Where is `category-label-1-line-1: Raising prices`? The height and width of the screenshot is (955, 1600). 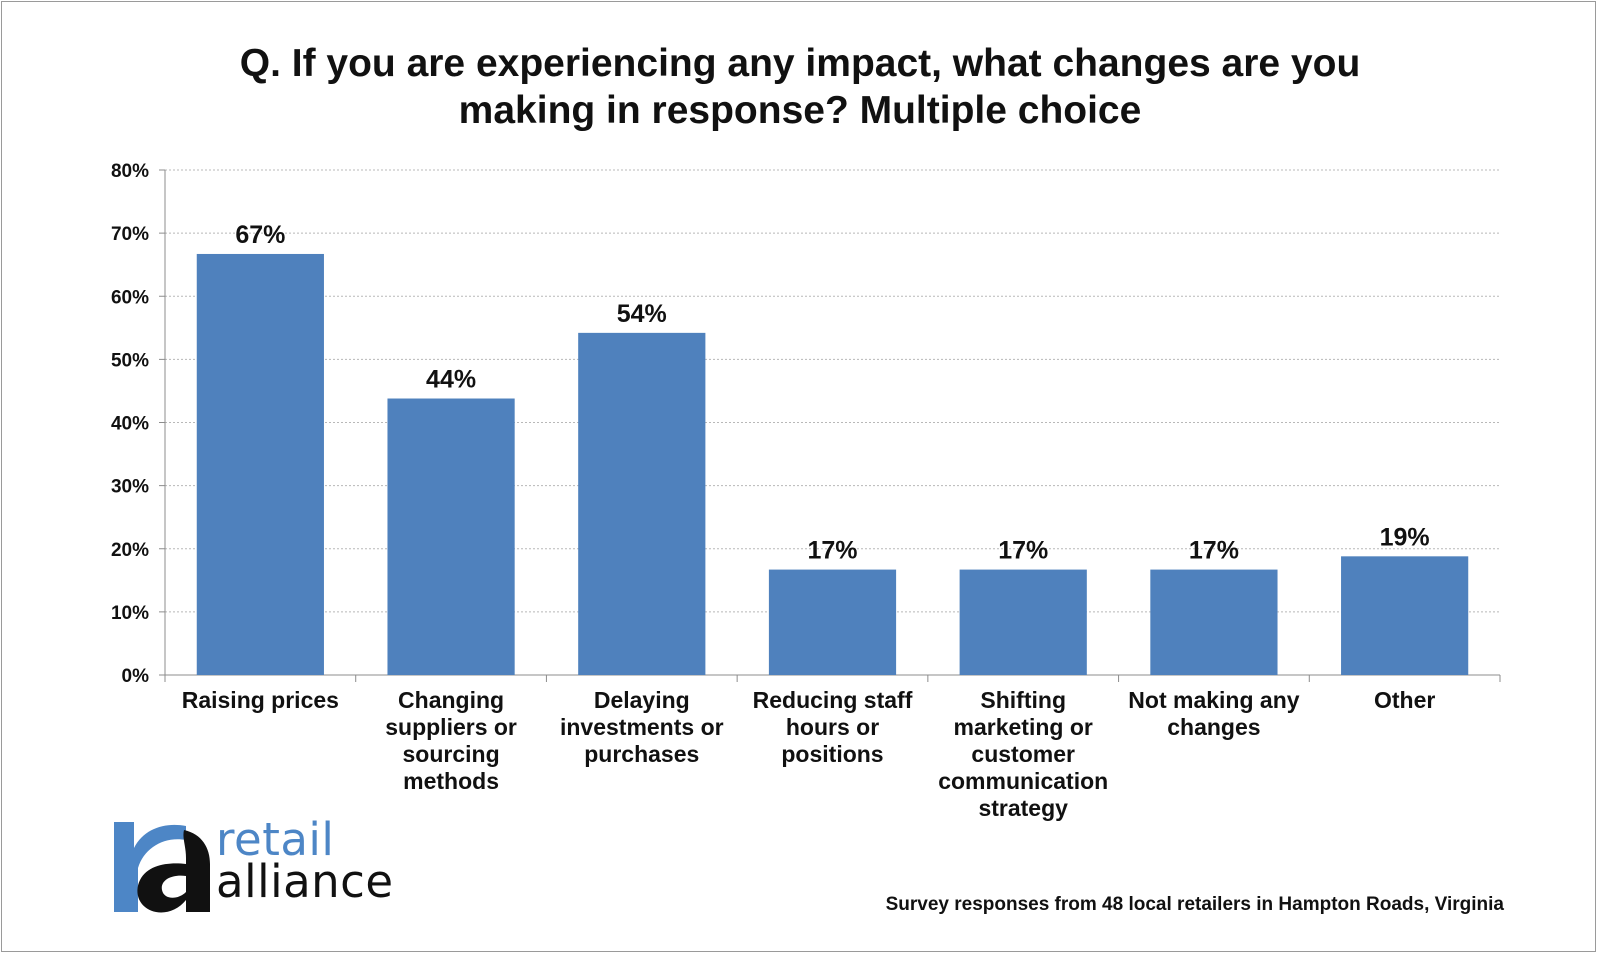
category-label-1-line-1: Raising prices is located at coordinates (260, 700).